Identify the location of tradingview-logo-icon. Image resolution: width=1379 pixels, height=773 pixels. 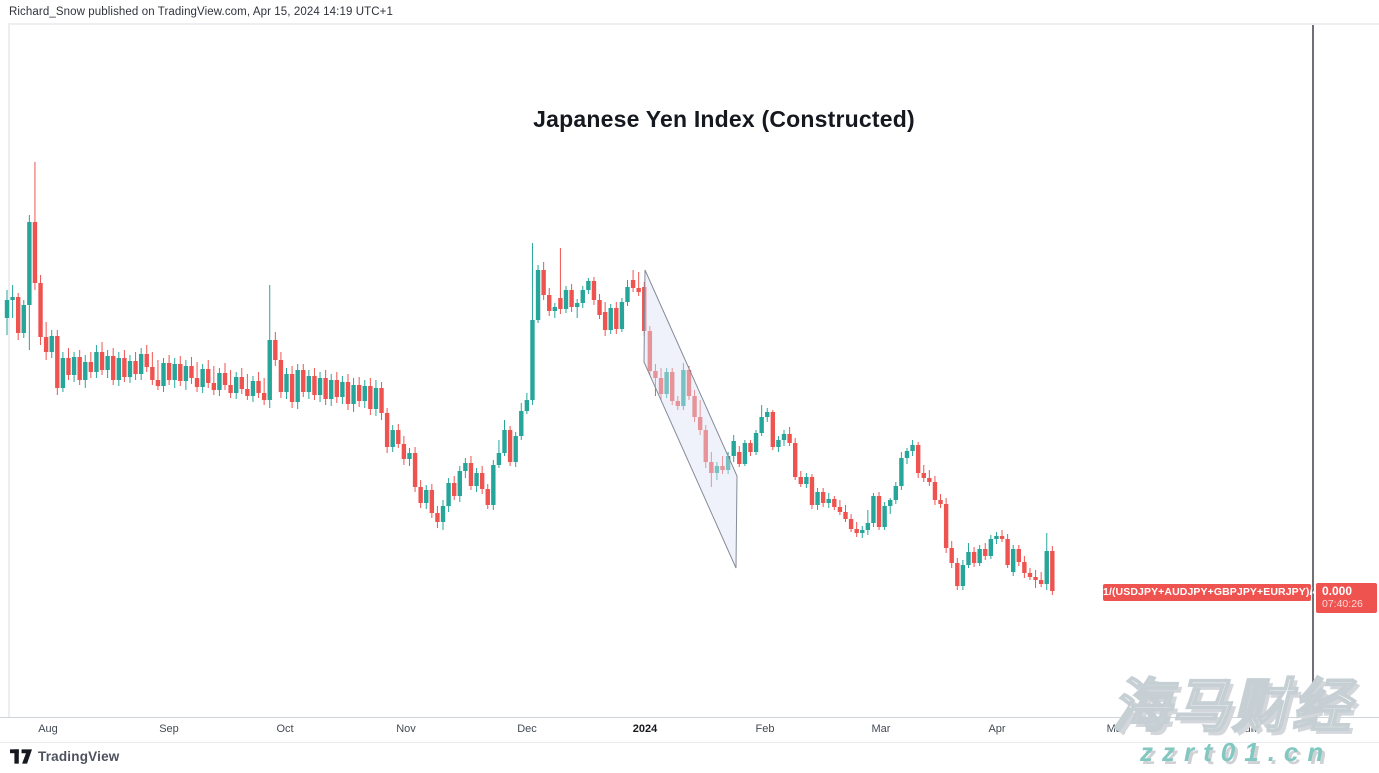
(21, 756).